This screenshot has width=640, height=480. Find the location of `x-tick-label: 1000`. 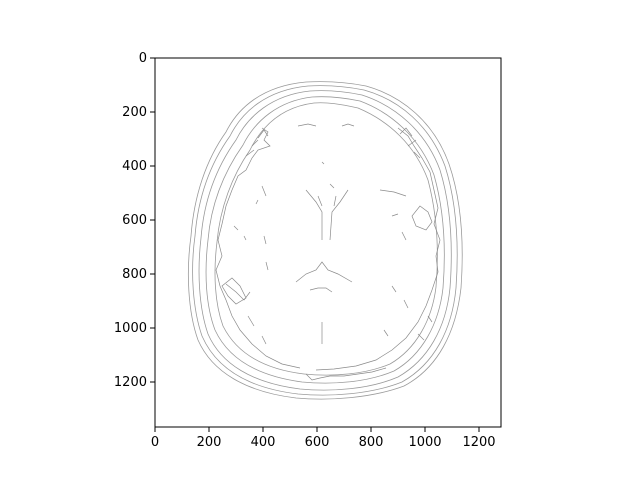

x-tick-label: 1000 is located at coordinates (424, 442).